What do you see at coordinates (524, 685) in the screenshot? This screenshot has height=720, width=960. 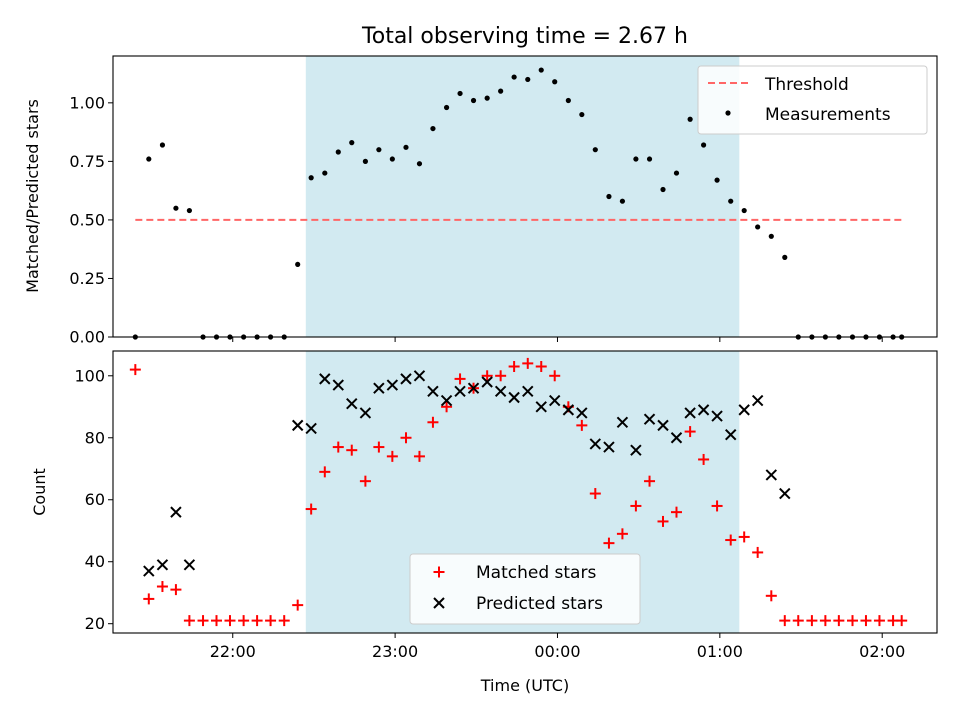 I see `x-axis-label: Time (UTC)` at bounding box center [524, 685].